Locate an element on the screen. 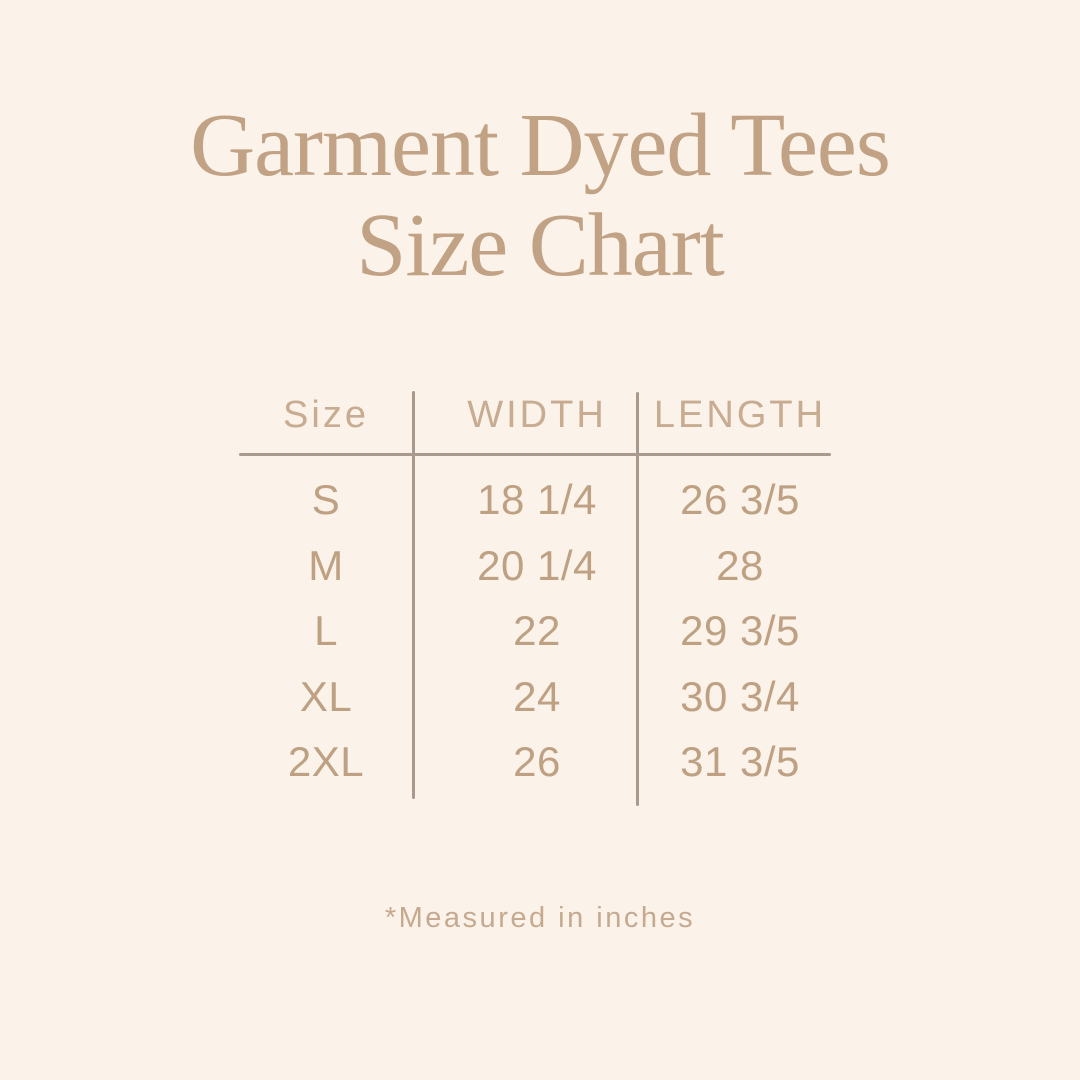 Image resolution: width=1080 pixels, height=1080 pixels. length-cell: 28 is located at coordinates (740, 565).